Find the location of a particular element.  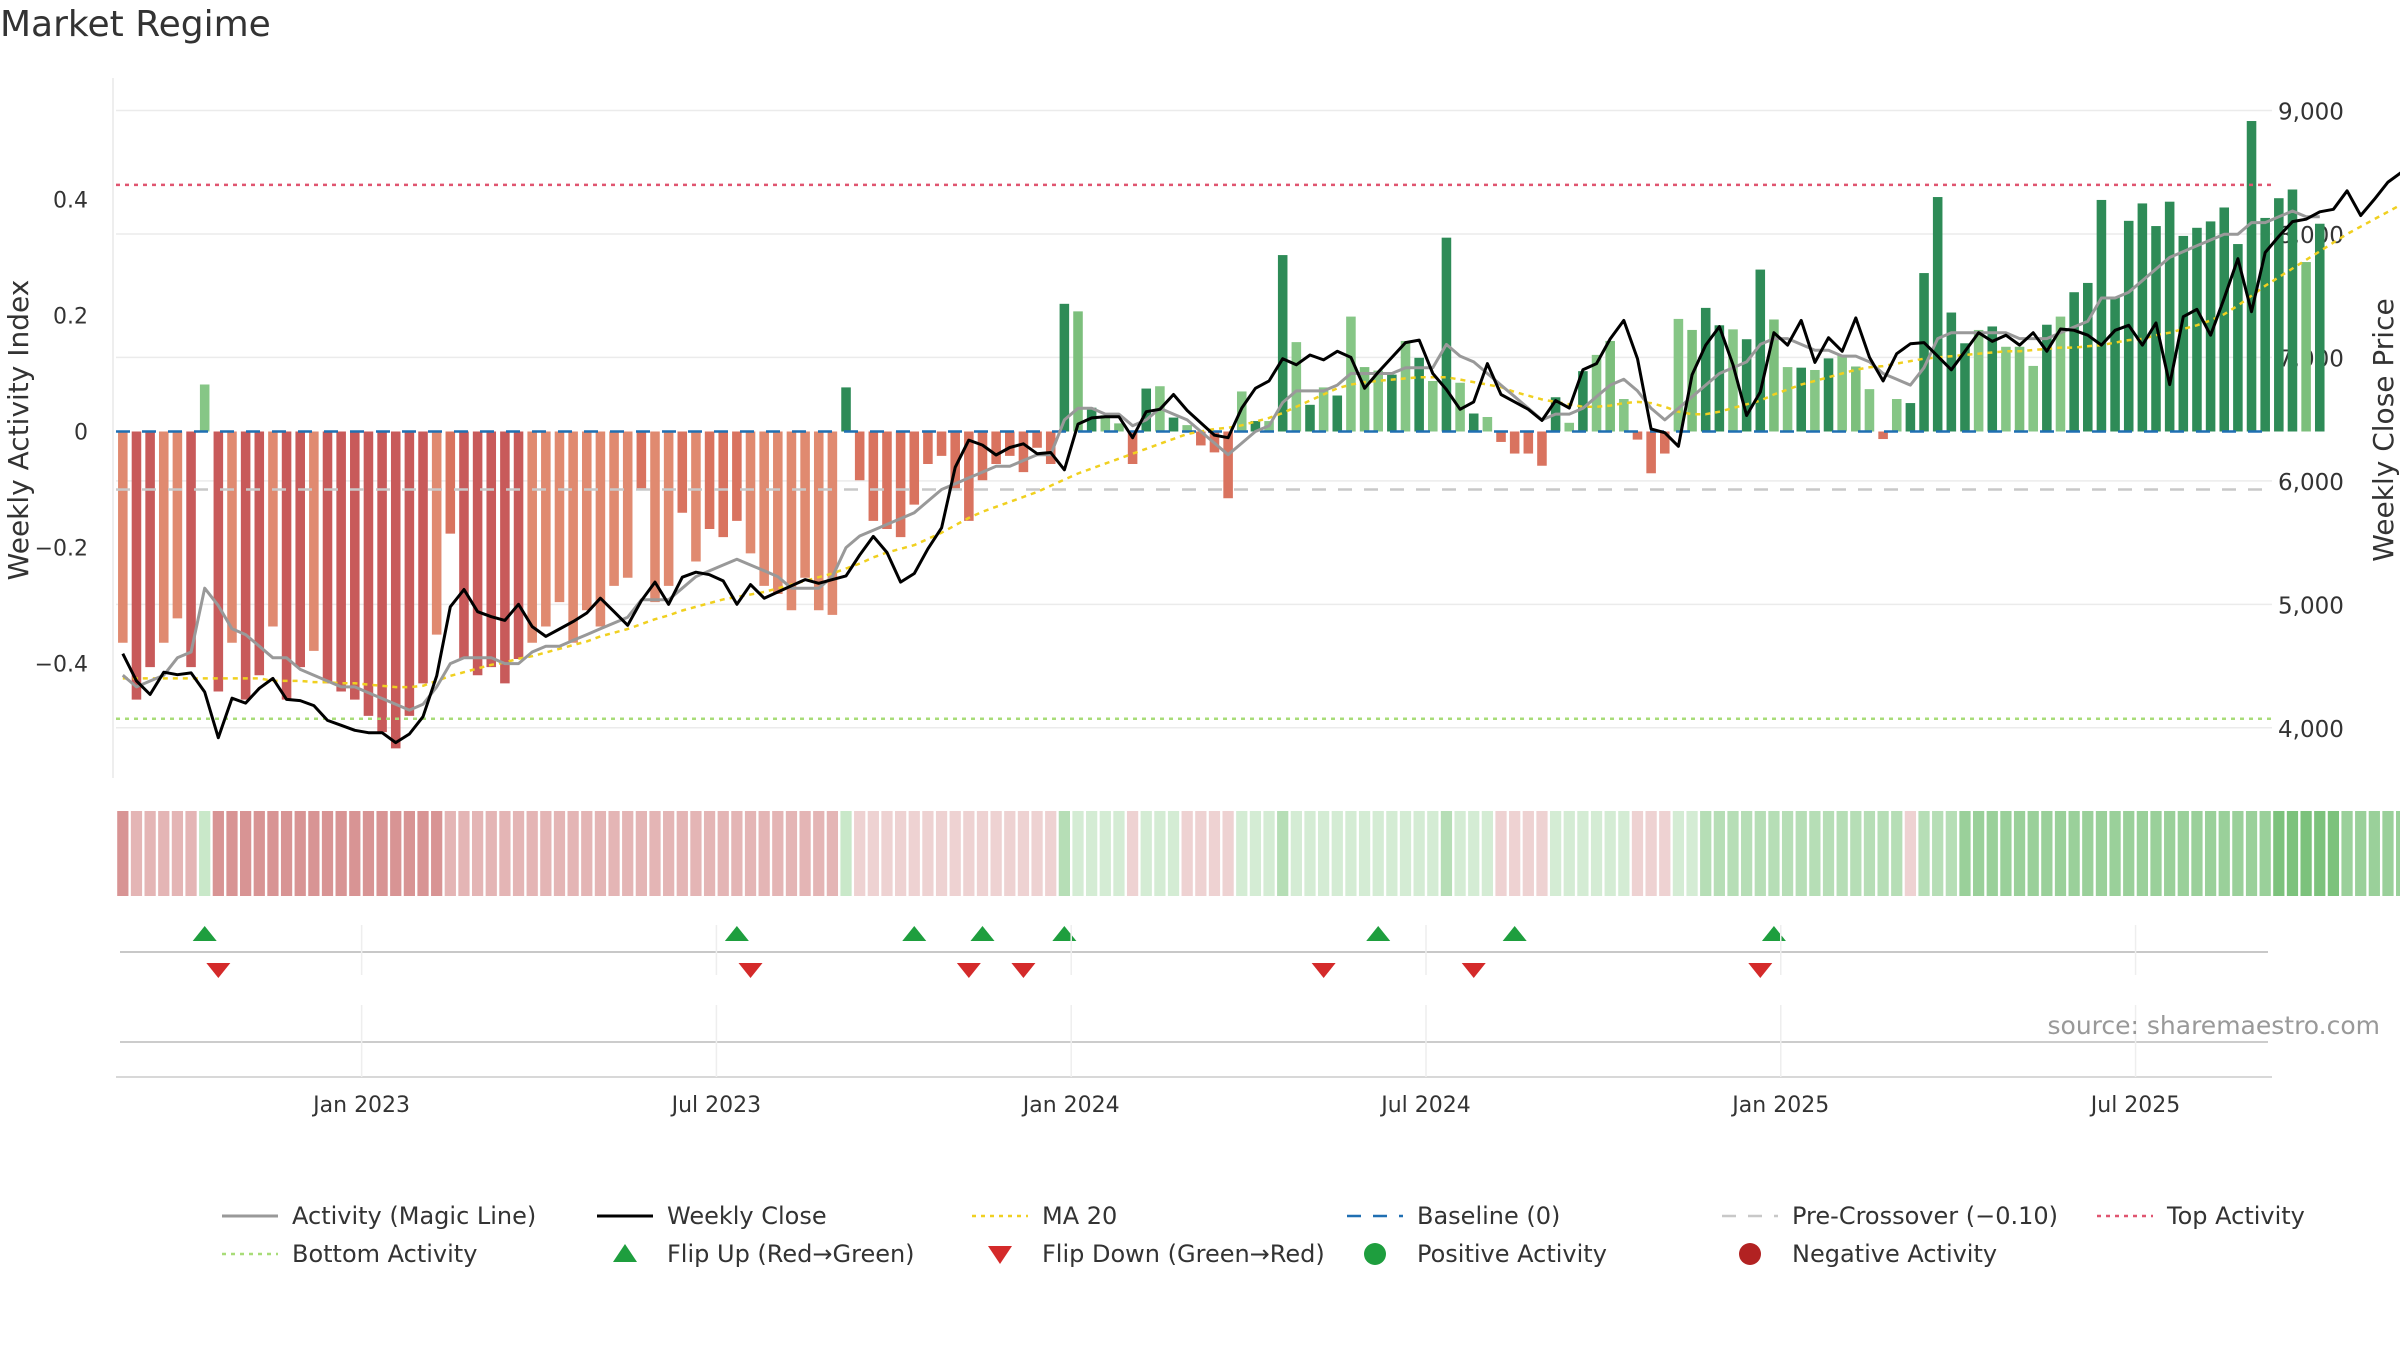

legend-item-magic: Activity (Magic Line) is located at coordinates (378, 1216).